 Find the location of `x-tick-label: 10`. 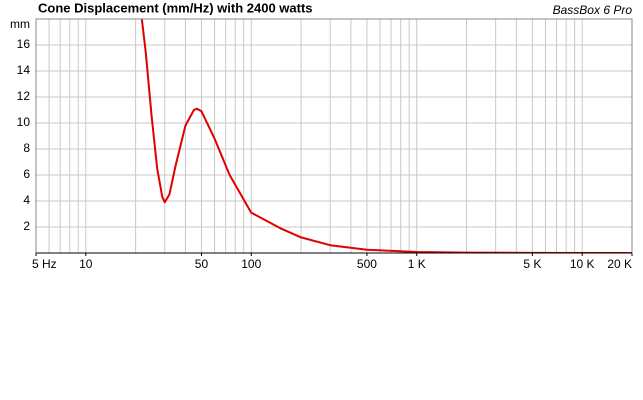

x-tick-label: 10 is located at coordinates (86, 264).